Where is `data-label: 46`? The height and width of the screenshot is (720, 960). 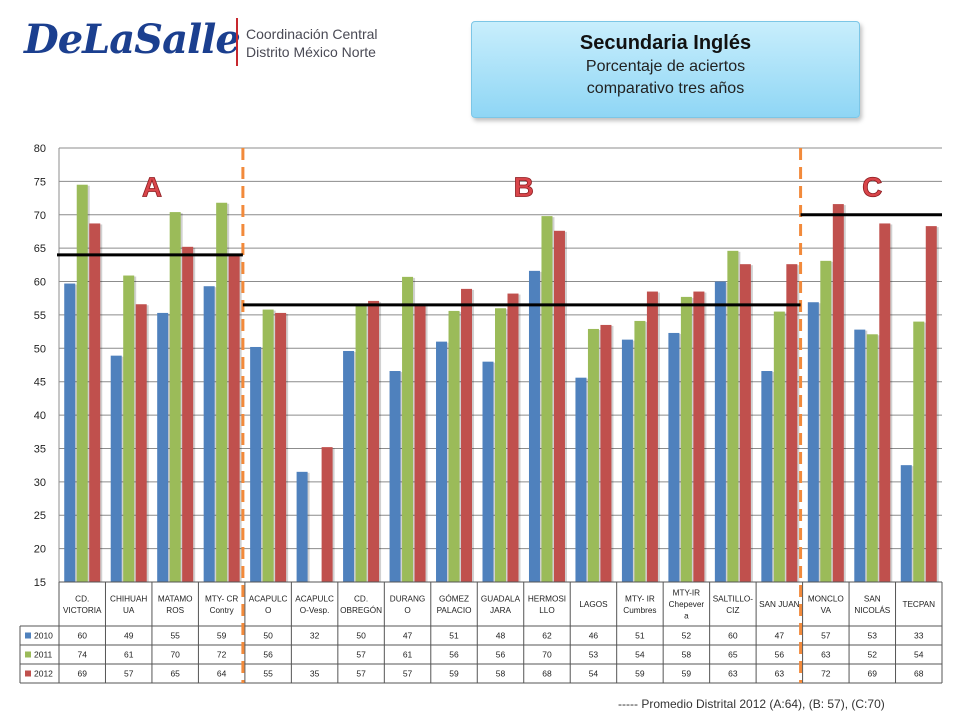 data-label: 46 is located at coordinates (594, 636).